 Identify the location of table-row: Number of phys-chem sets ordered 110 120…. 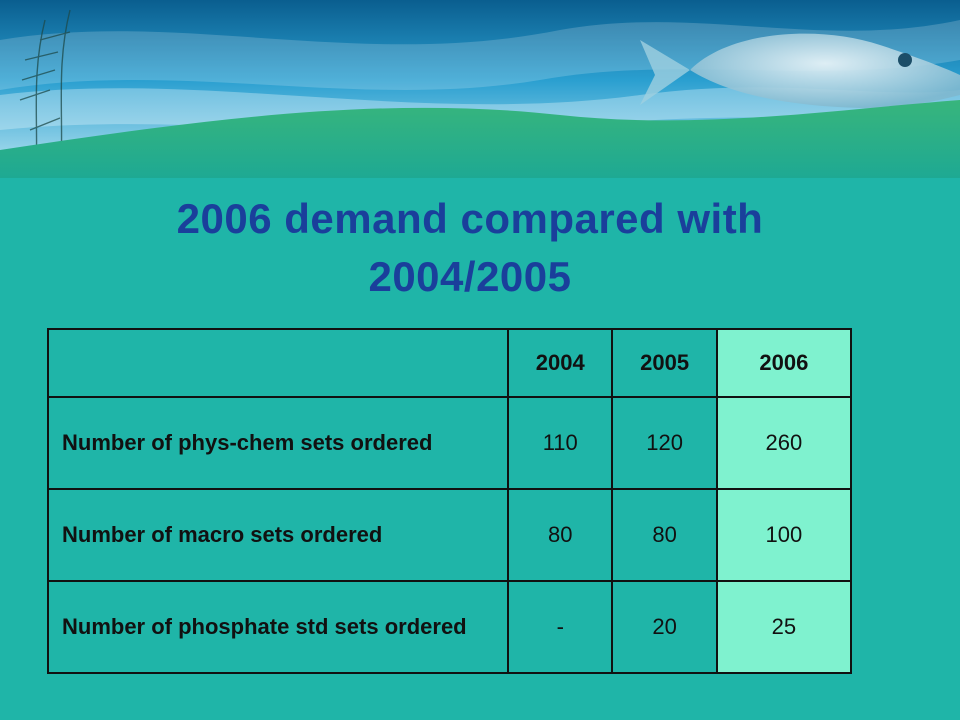
(449, 443).